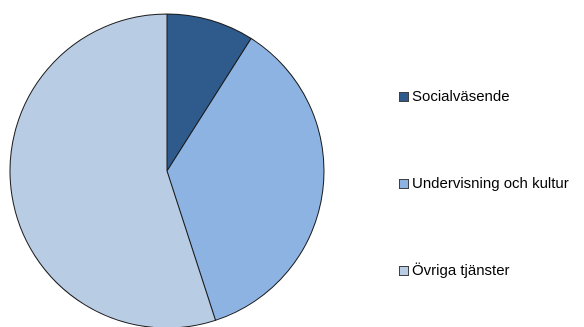  Describe the element at coordinates (461, 270) in the screenshot. I see `legend-label: Övriga tjänster` at that location.